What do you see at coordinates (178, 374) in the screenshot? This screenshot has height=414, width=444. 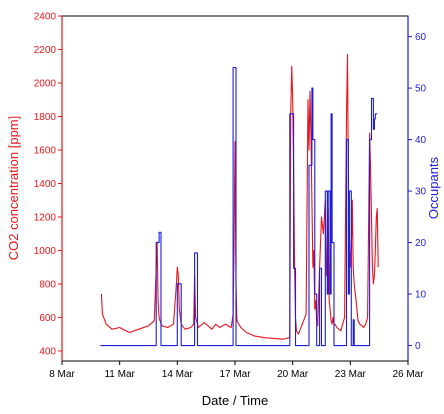 I see `x-tick-label: 14 Mar` at bounding box center [178, 374].